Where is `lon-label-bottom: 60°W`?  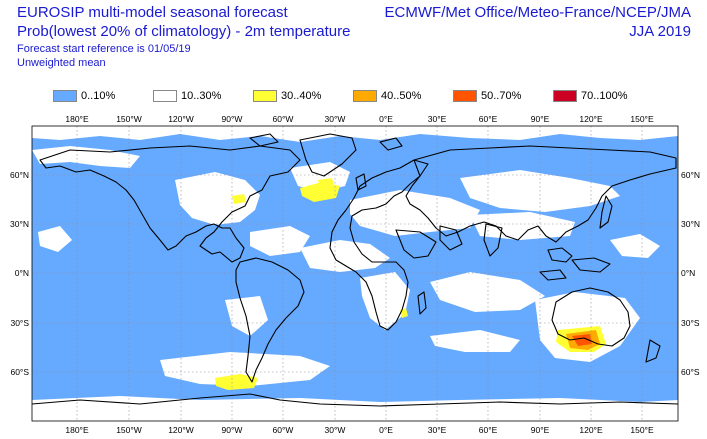
lon-label-bottom: 60°W is located at coordinates (283, 430).